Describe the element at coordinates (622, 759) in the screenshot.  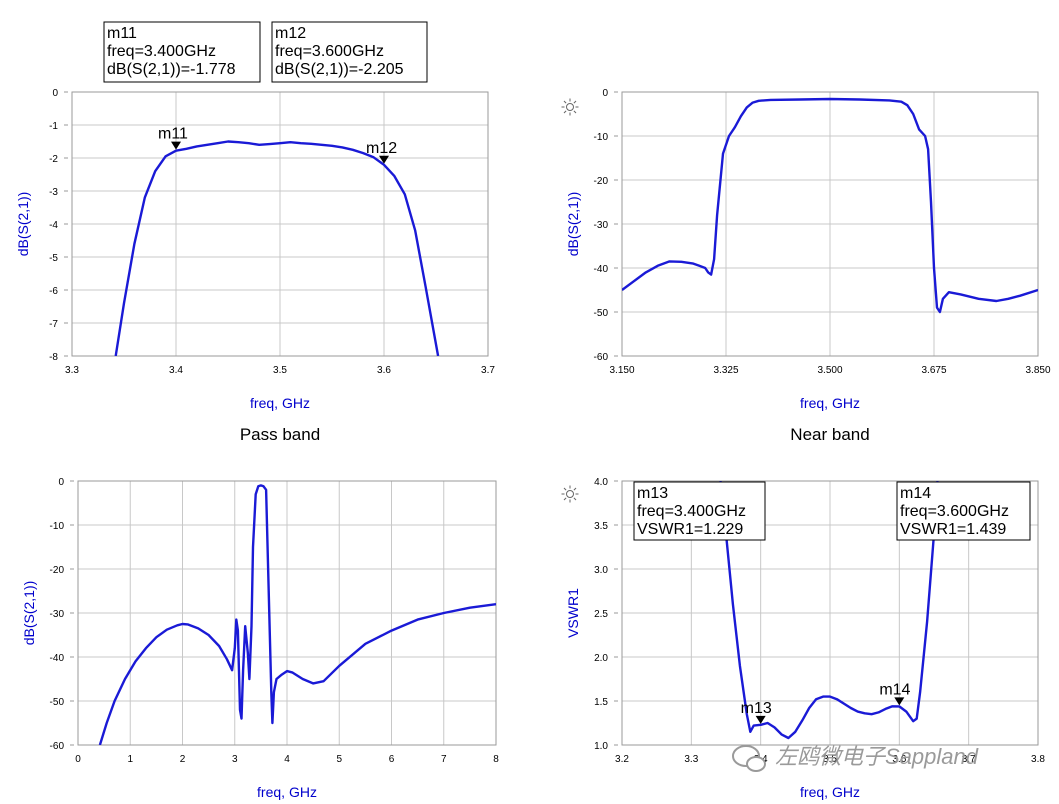
I see `x-tick-label: 3.2` at that location.